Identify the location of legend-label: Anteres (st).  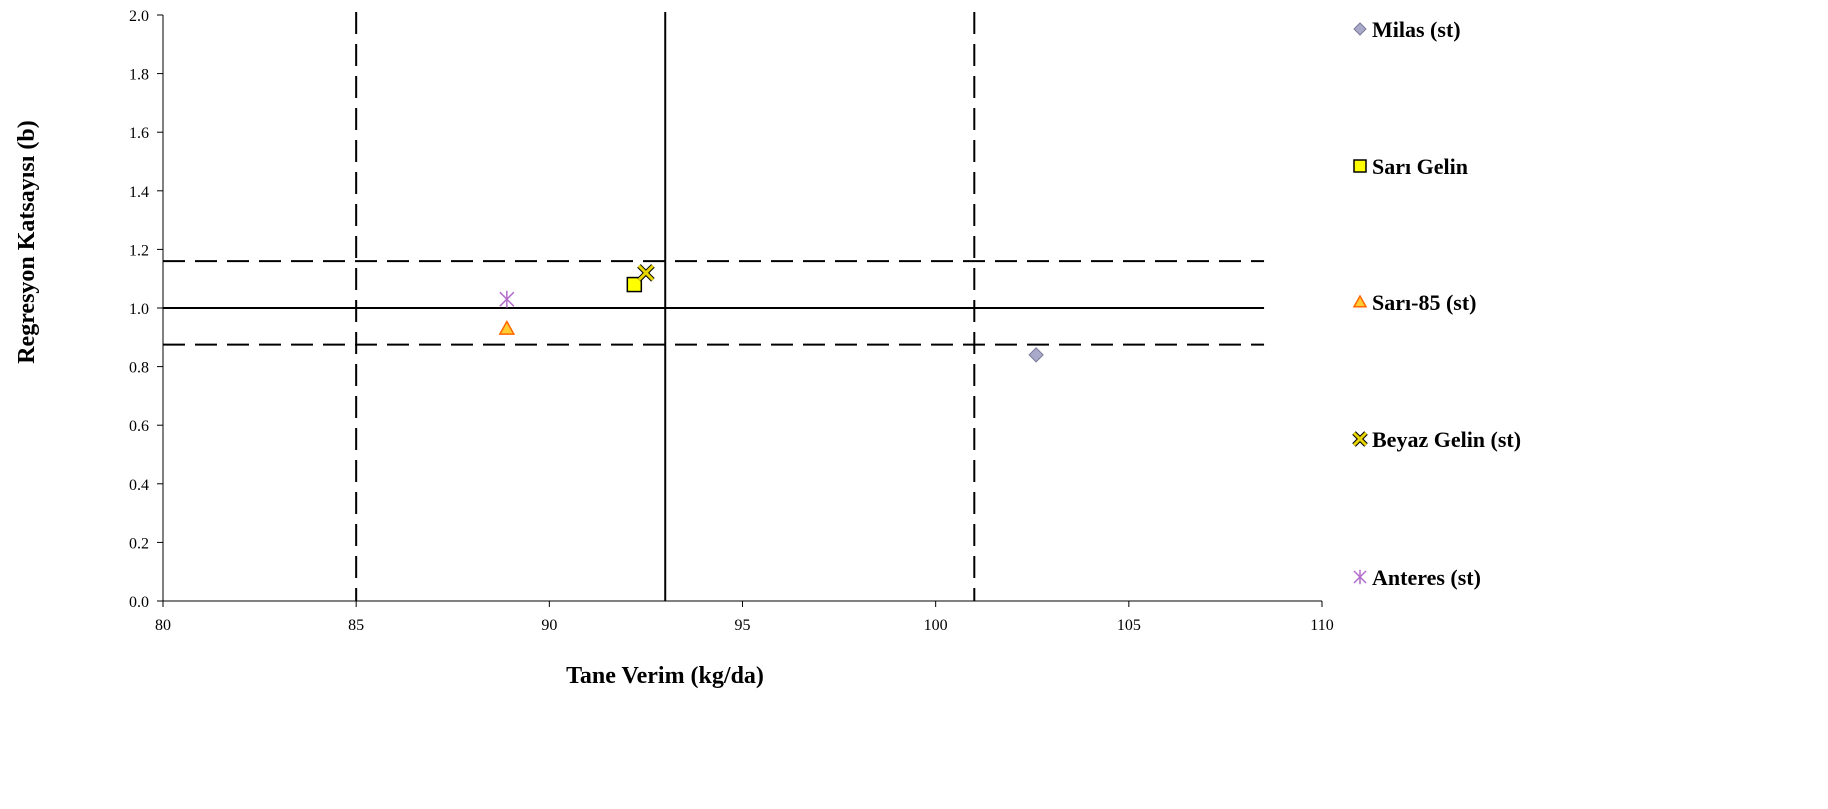
(1426, 577).